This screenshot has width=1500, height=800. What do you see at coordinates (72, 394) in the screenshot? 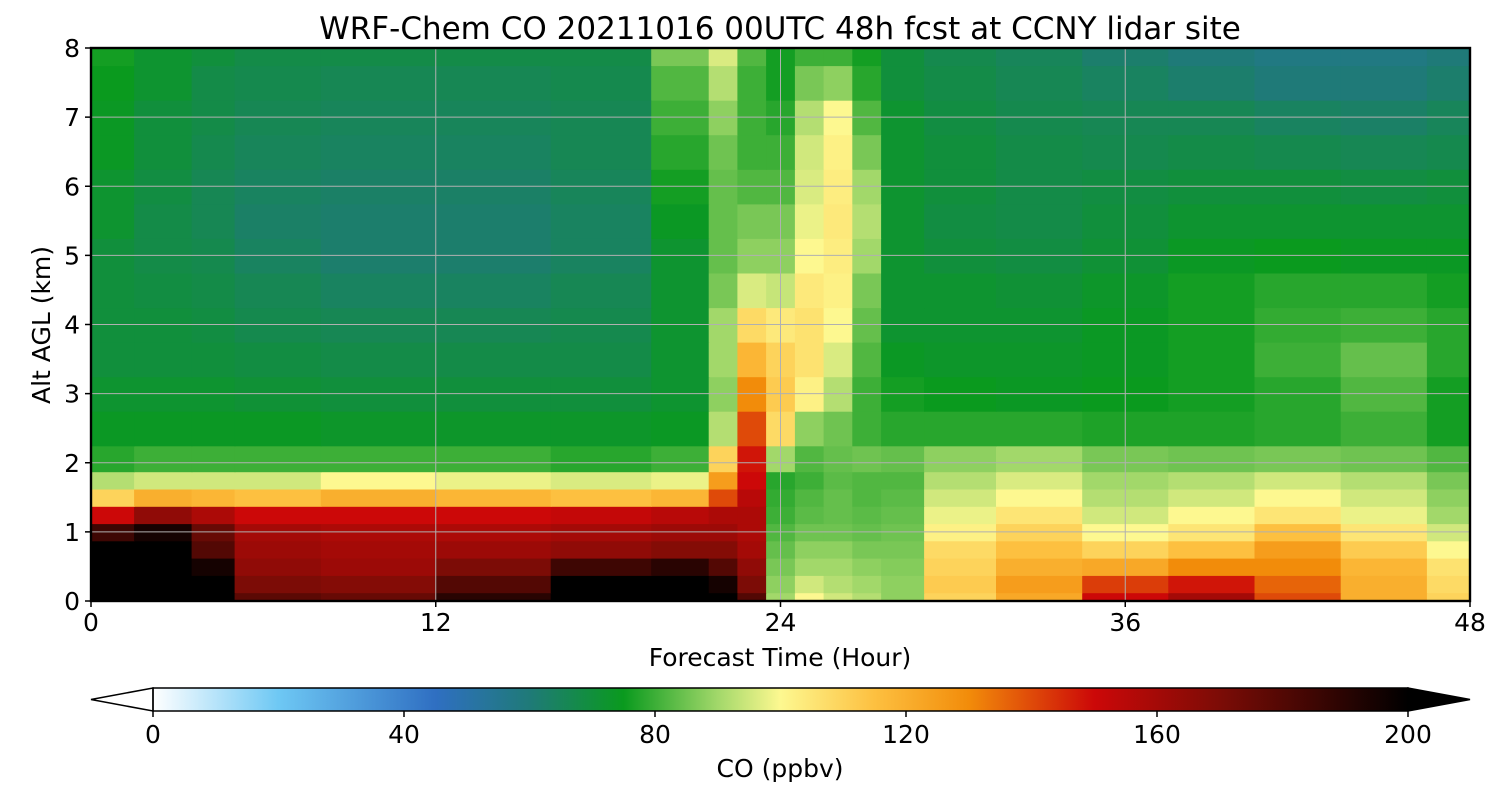
I see `y-tick-label: 3` at bounding box center [72, 394].